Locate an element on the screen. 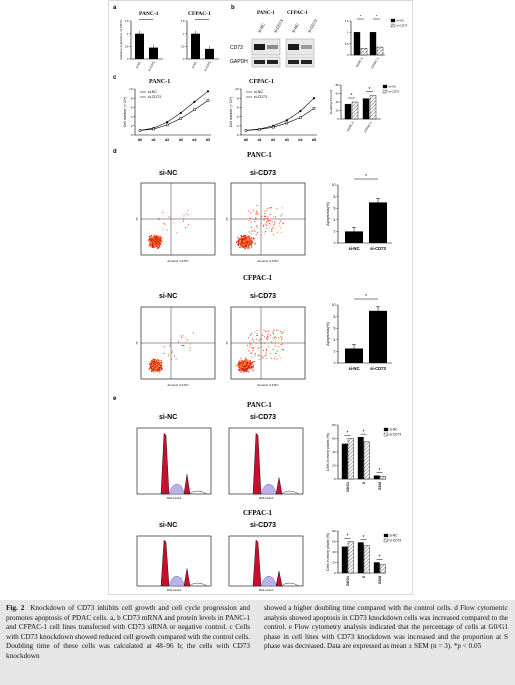  b-title-cfpac: CFPAC-1 is located at coordinates (297, 13).